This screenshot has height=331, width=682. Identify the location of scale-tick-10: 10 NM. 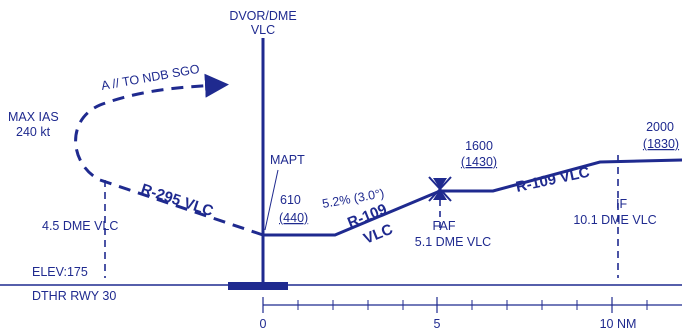
(618, 324).